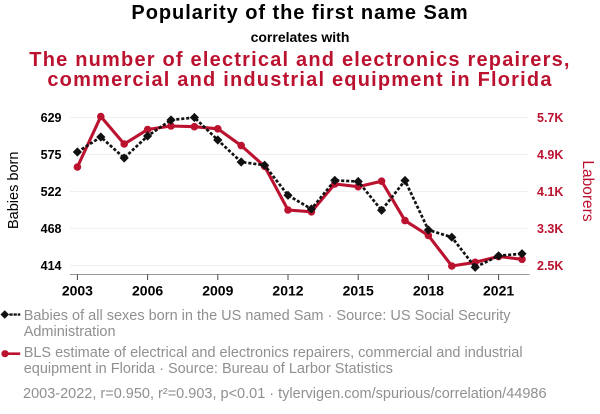 The image size is (600, 414). Describe the element at coordinates (217, 290) in the screenshot. I see `svg-text: 2009` at that location.